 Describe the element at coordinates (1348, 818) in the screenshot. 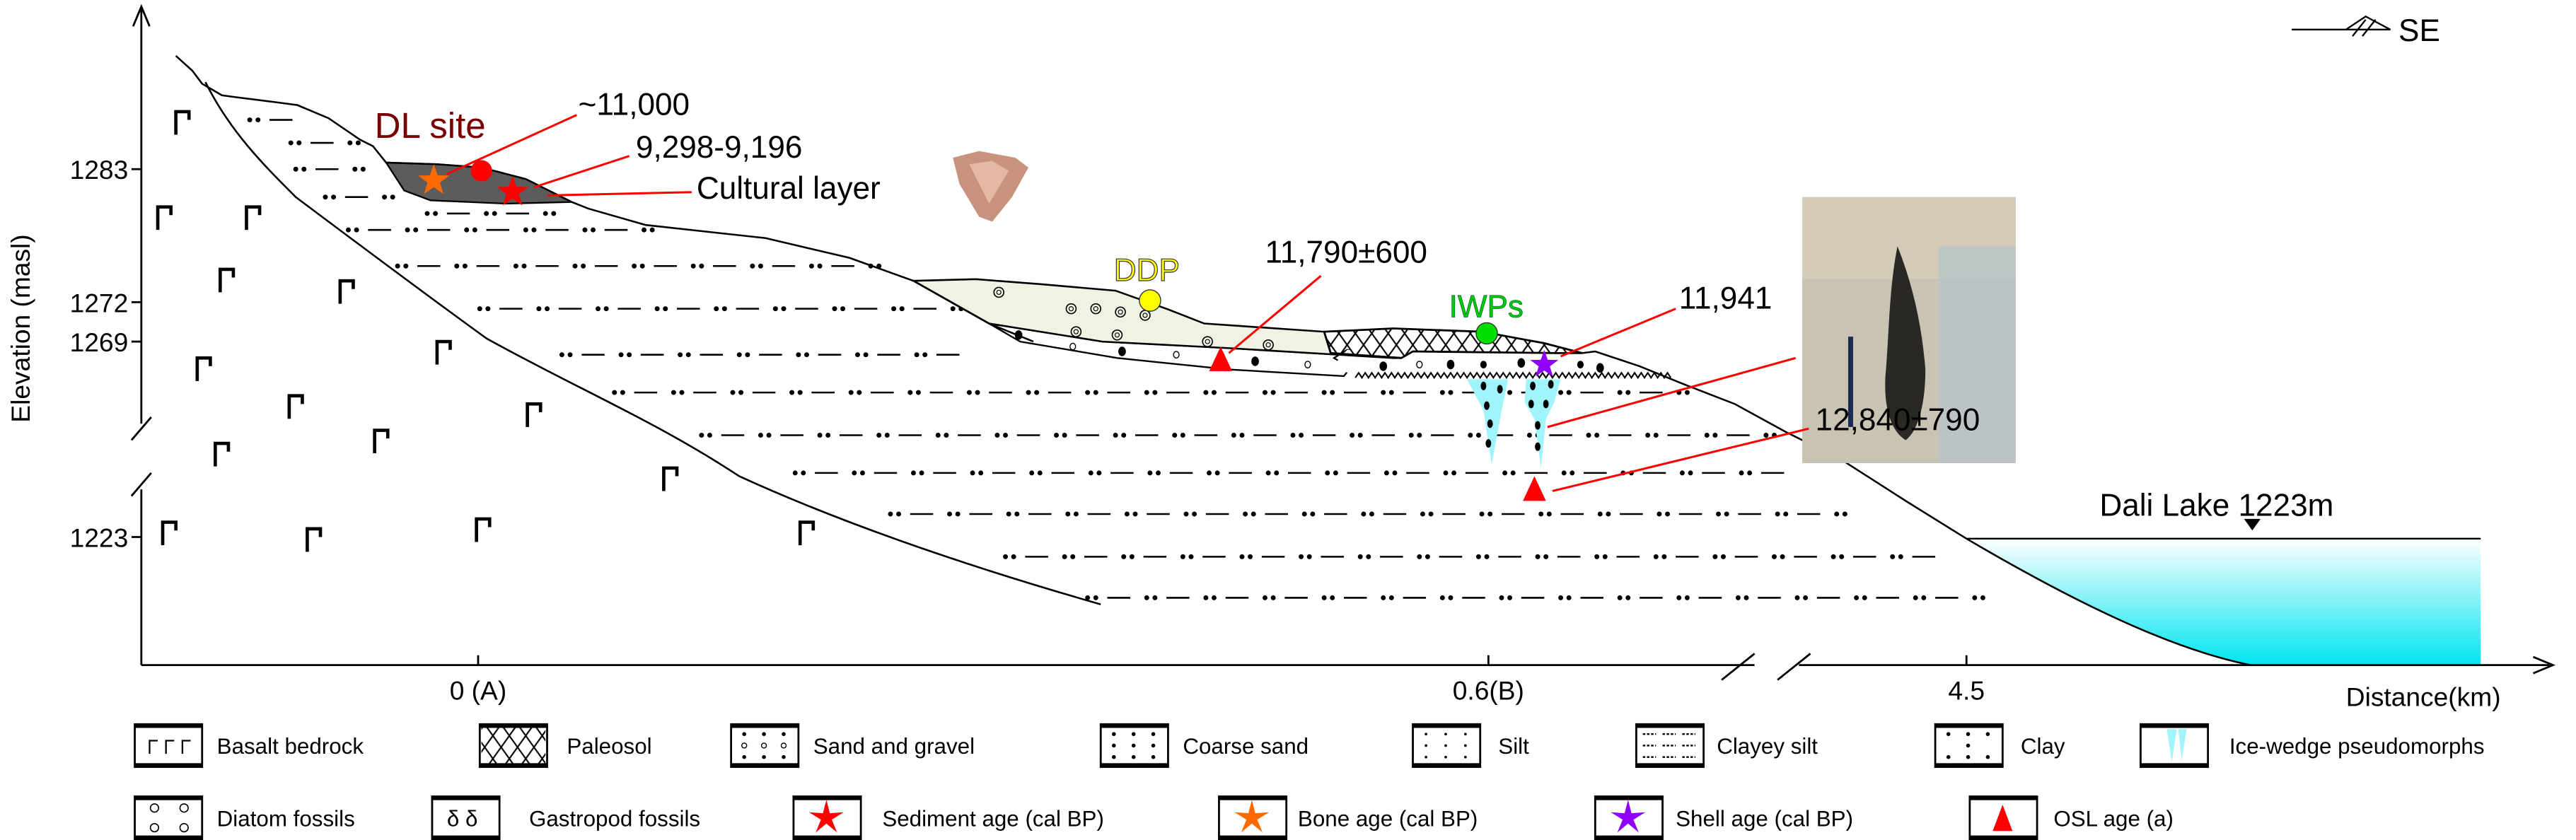

I see `legend-item-bone-age: Bone age (cal BP)` at that location.